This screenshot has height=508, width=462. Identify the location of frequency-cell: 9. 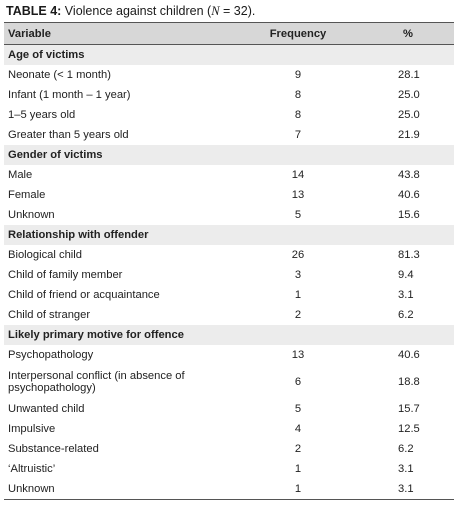
(298, 75).